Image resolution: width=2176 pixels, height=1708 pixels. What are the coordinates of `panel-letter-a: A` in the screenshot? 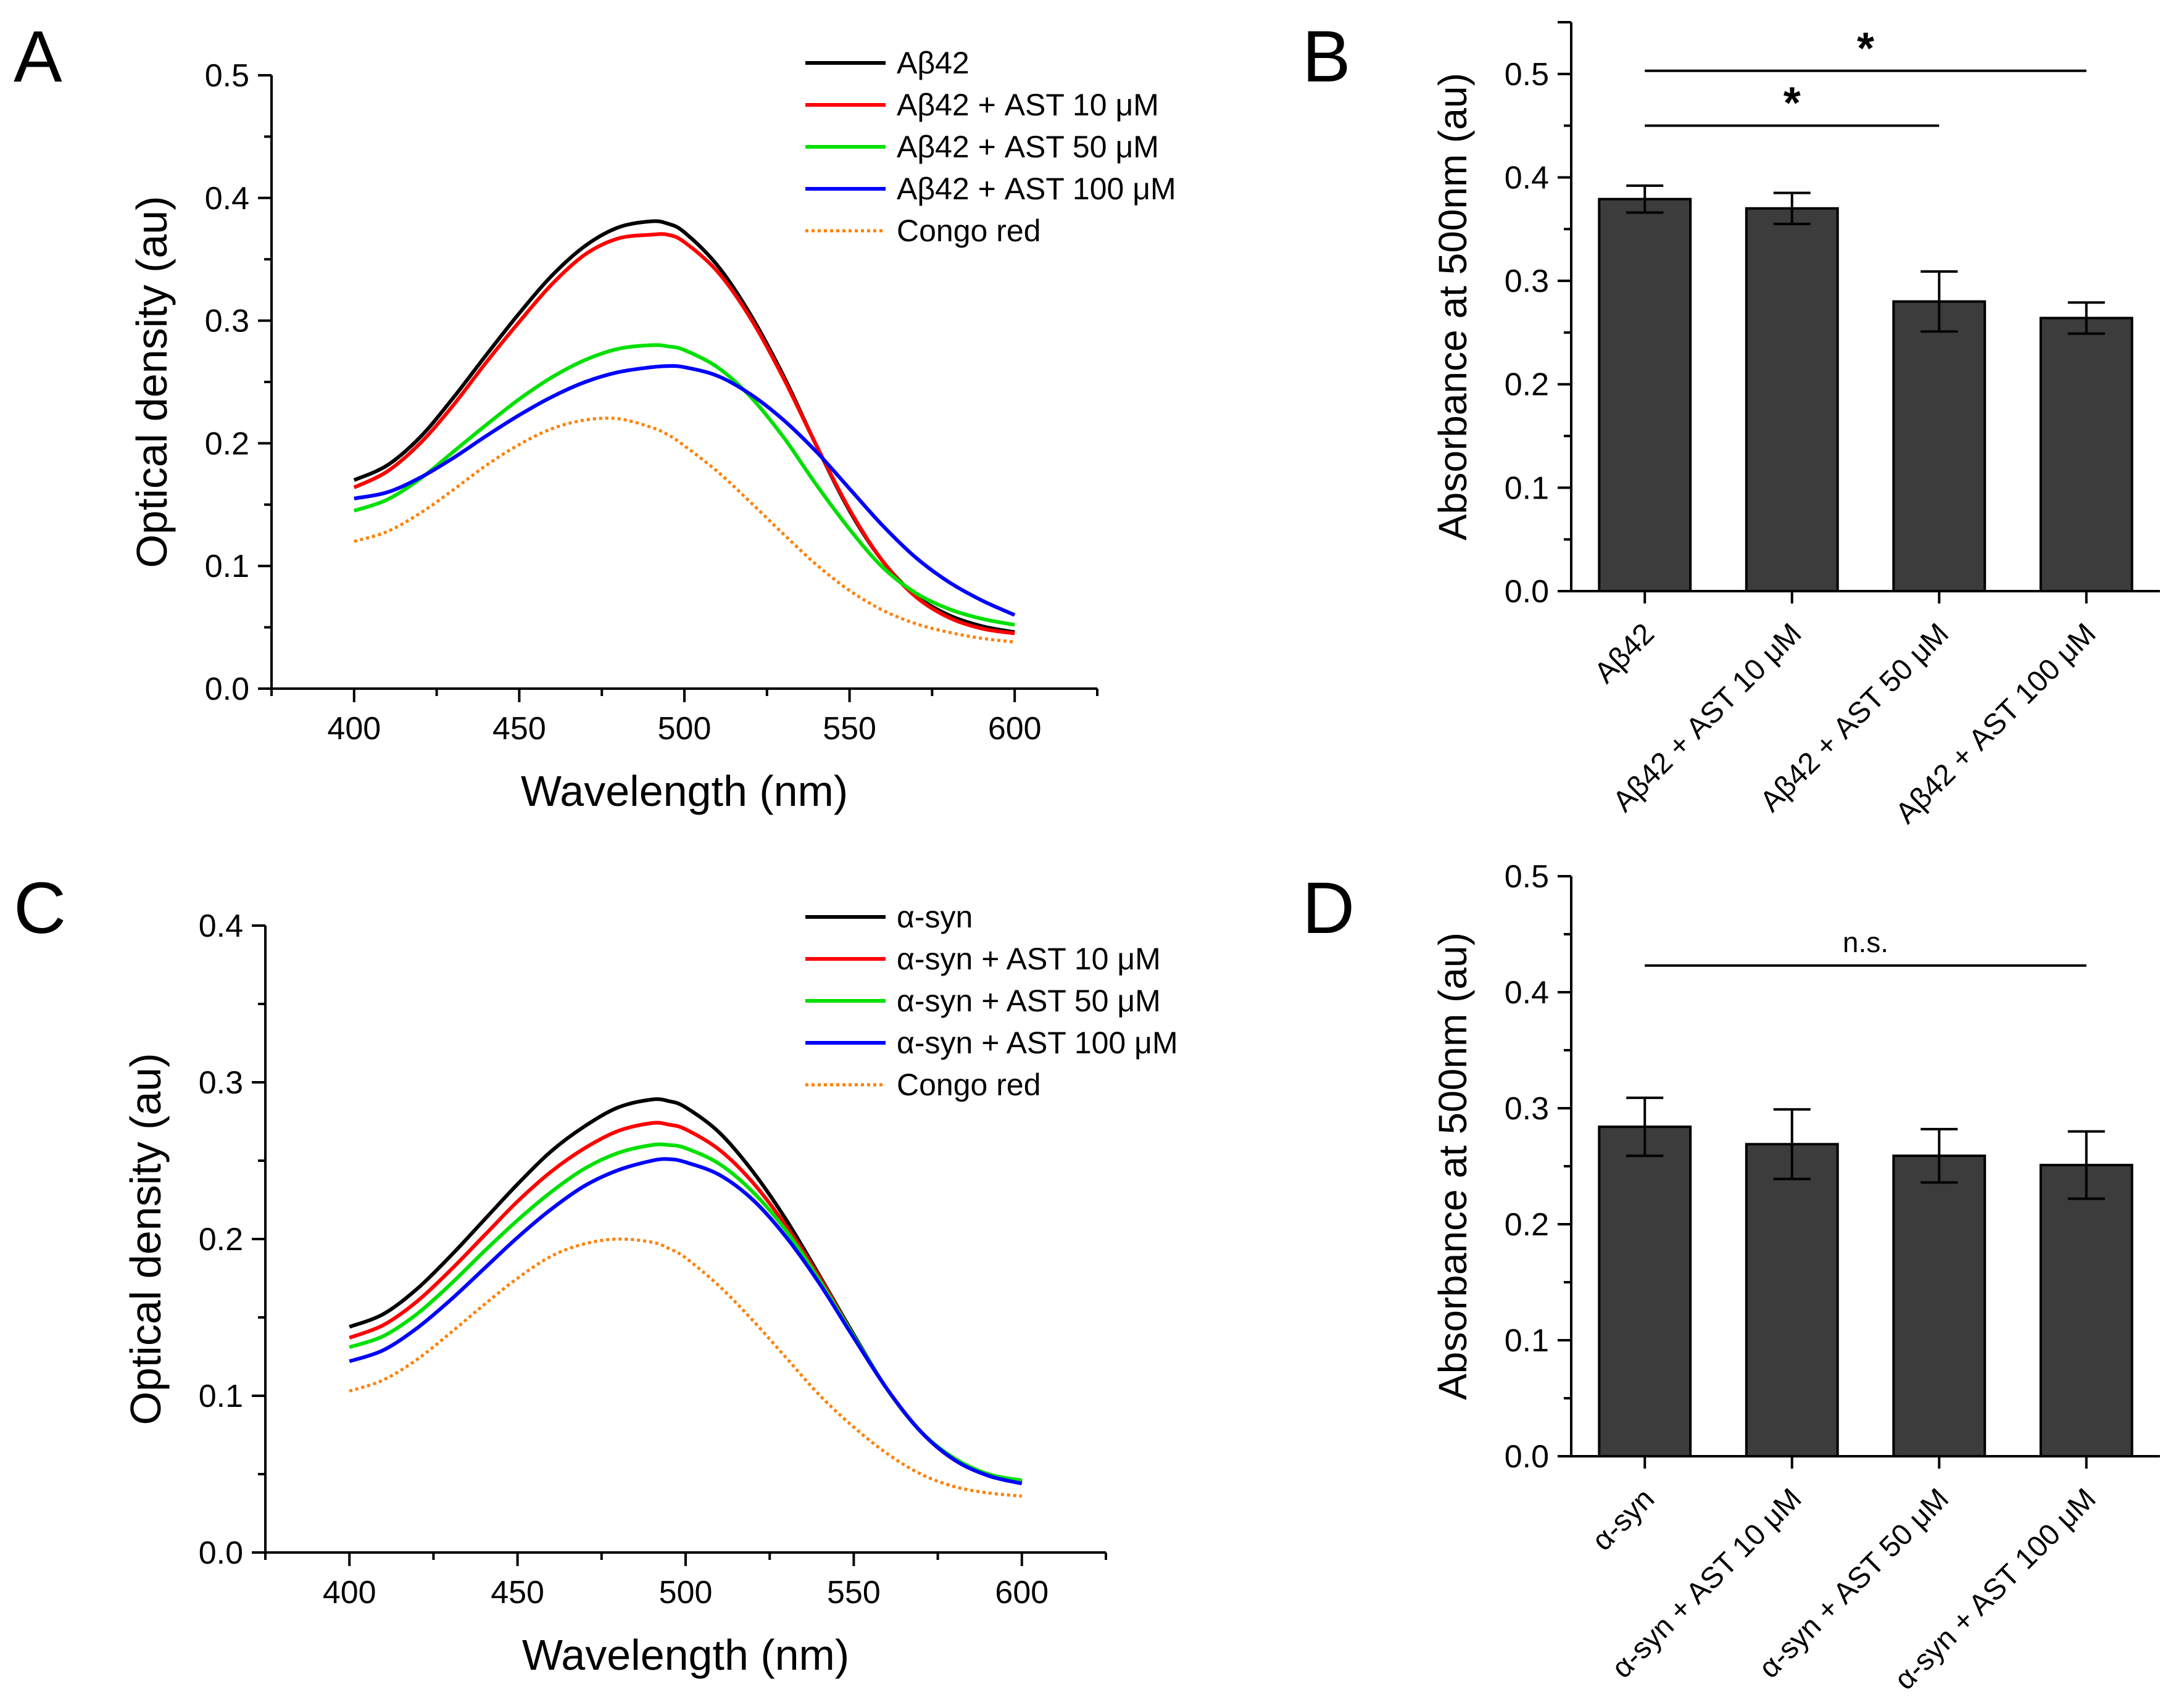 It's located at (38, 57).